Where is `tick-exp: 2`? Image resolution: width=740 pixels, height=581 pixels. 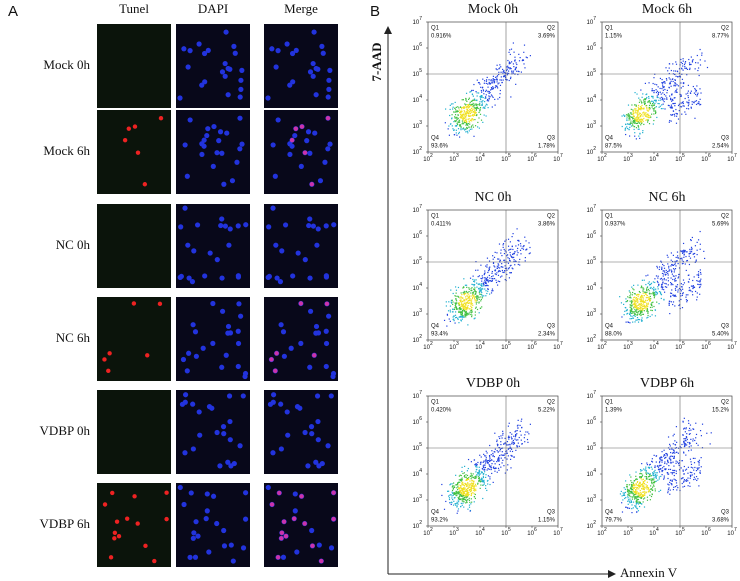 tick-exp: 2 is located at coordinates (605, 344).